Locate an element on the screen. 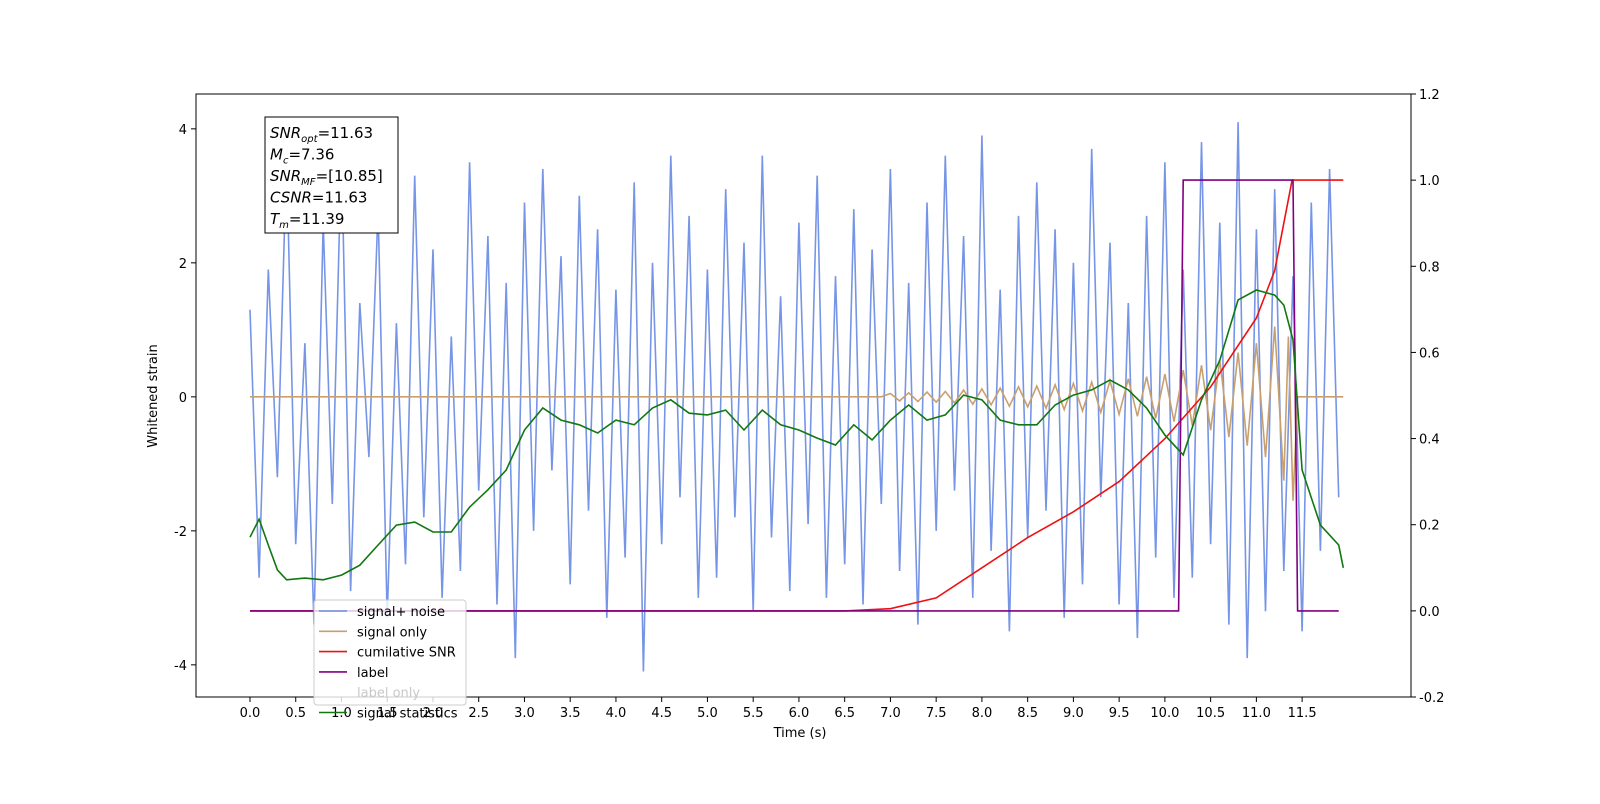 This screenshot has width=1600, height=804. legend-label: signal only is located at coordinates (392, 632).